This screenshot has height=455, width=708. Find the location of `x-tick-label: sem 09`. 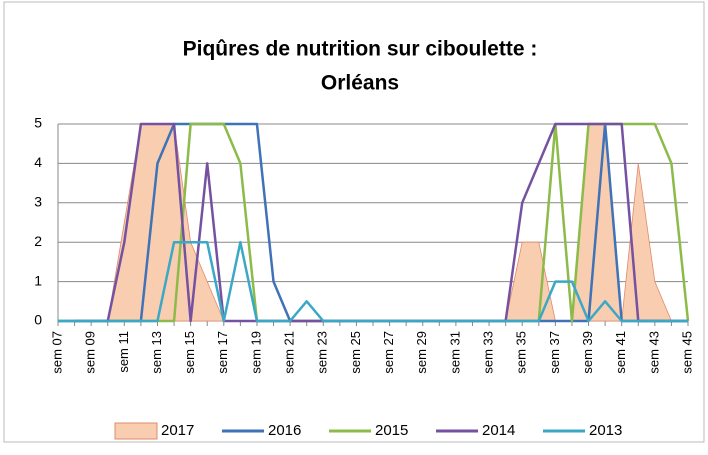

x-tick-label: sem 09 is located at coordinates (90, 352).